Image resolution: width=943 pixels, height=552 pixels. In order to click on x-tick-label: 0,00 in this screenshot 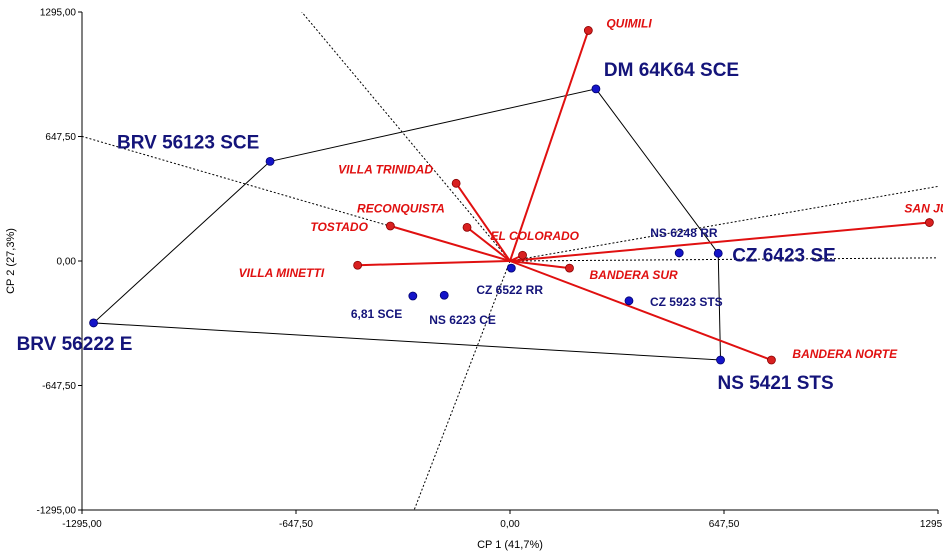, I will do `click(510, 524)`.